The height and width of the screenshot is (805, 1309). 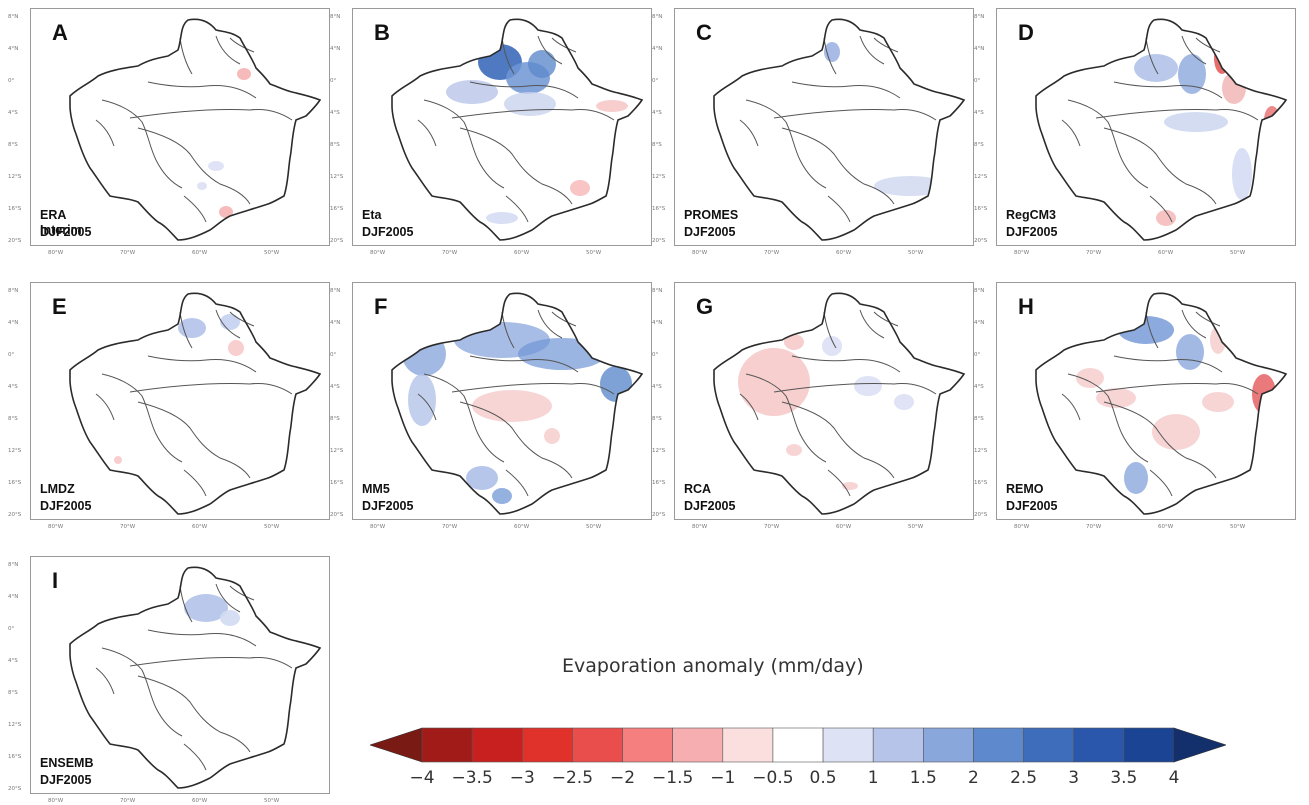 What do you see at coordinates (396, 745) in the screenshot?
I see `colorbar-min-extend` at bounding box center [396, 745].